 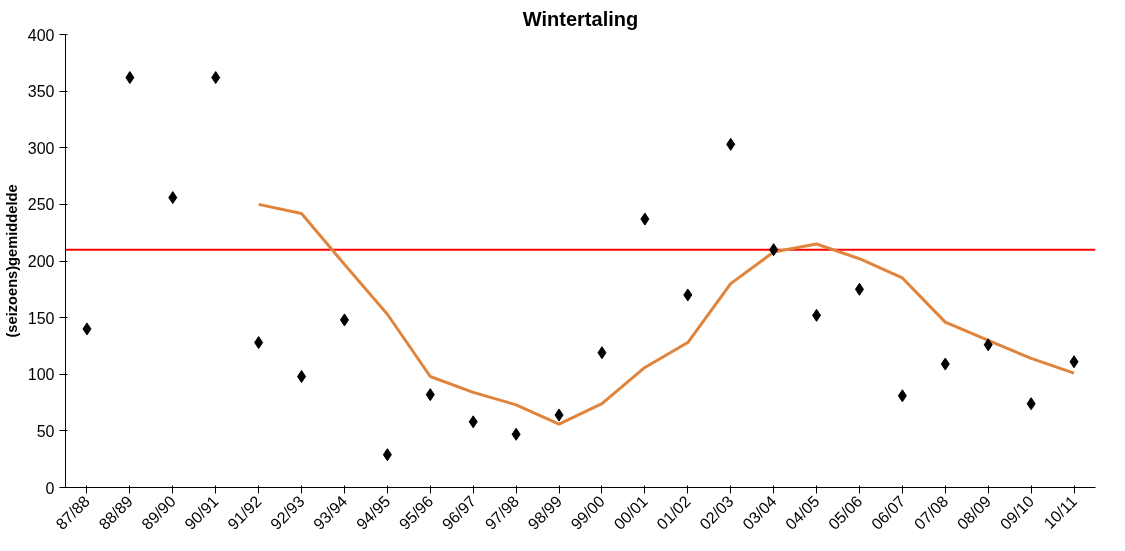 What do you see at coordinates (41, 148) in the screenshot?
I see `y-tick-label: 300` at bounding box center [41, 148].